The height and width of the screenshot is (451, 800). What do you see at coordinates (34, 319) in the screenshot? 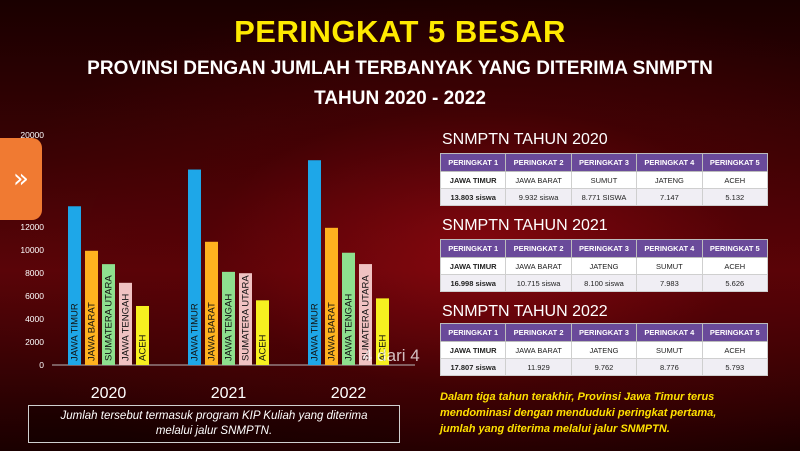
I see `y-tick-label: 4000` at bounding box center [34, 319].